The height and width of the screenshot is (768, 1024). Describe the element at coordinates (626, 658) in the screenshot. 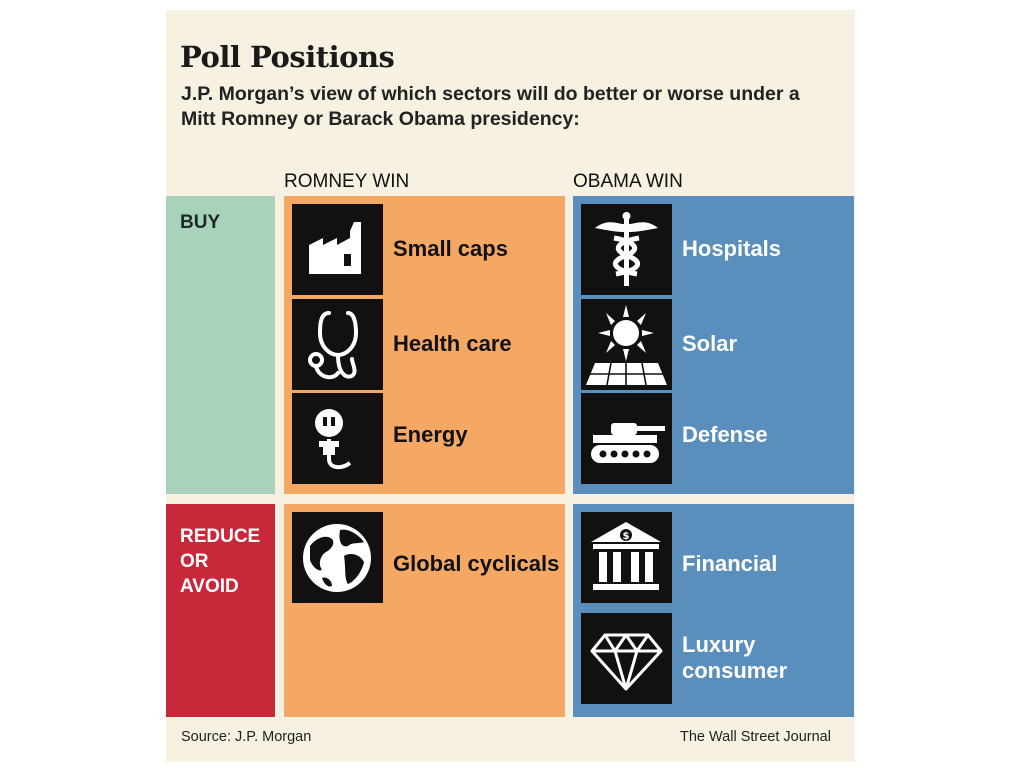

I see `diamond-icon` at that location.